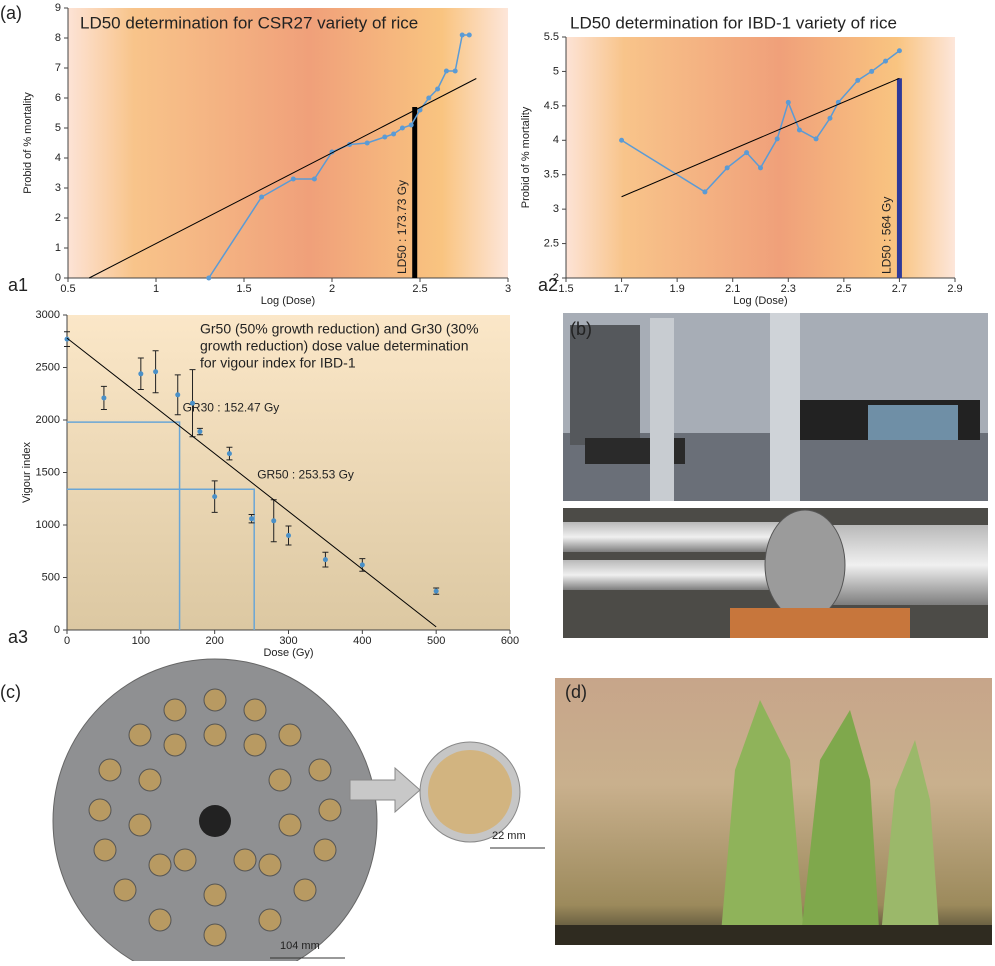 Image resolution: width=995 pixels, height=966 pixels. I want to click on panel-label: (b), so click(581, 329).